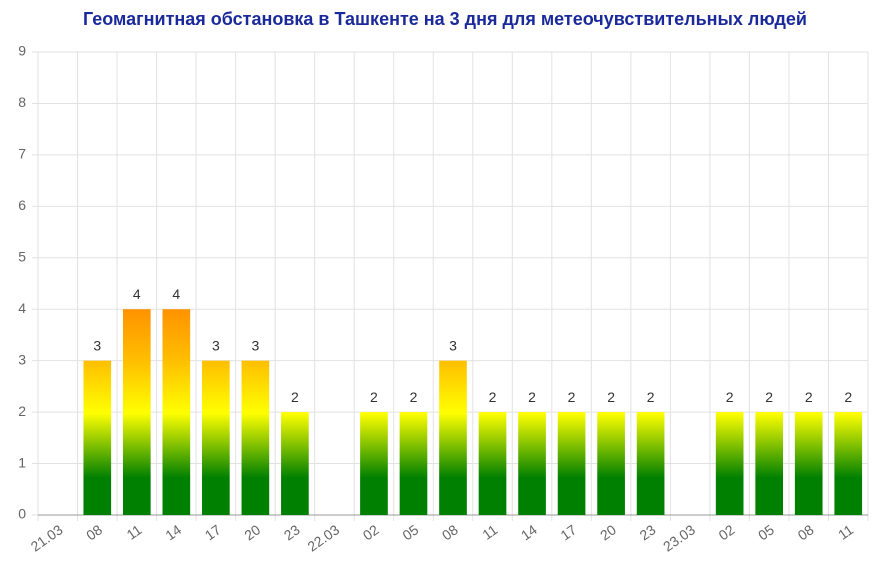 The height and width of the screenshot is (562, 889). I want to click on y-tick-label: 3, so click(22, 359).